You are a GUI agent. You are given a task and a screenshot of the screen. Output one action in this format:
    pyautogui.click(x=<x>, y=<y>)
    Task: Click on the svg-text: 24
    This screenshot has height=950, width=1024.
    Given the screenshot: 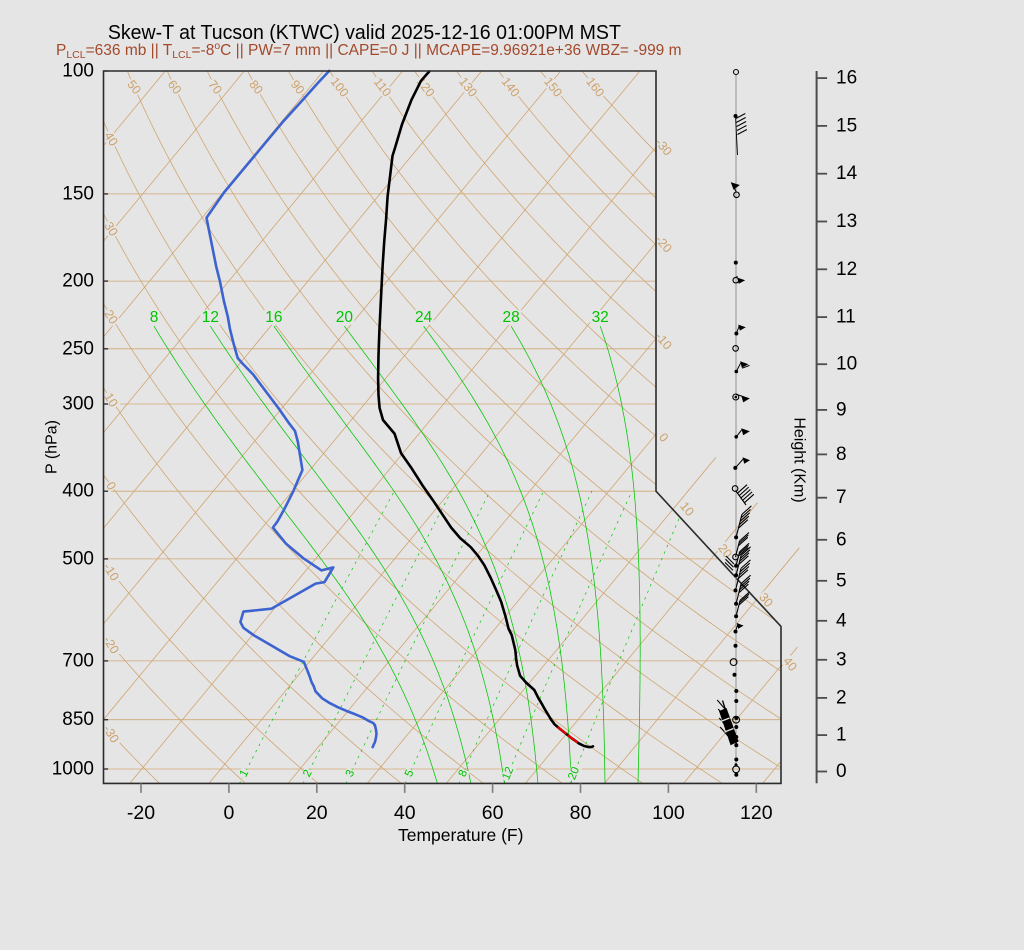 What is the action you would take?
    pyautogui.click(x=424, y=317)
    